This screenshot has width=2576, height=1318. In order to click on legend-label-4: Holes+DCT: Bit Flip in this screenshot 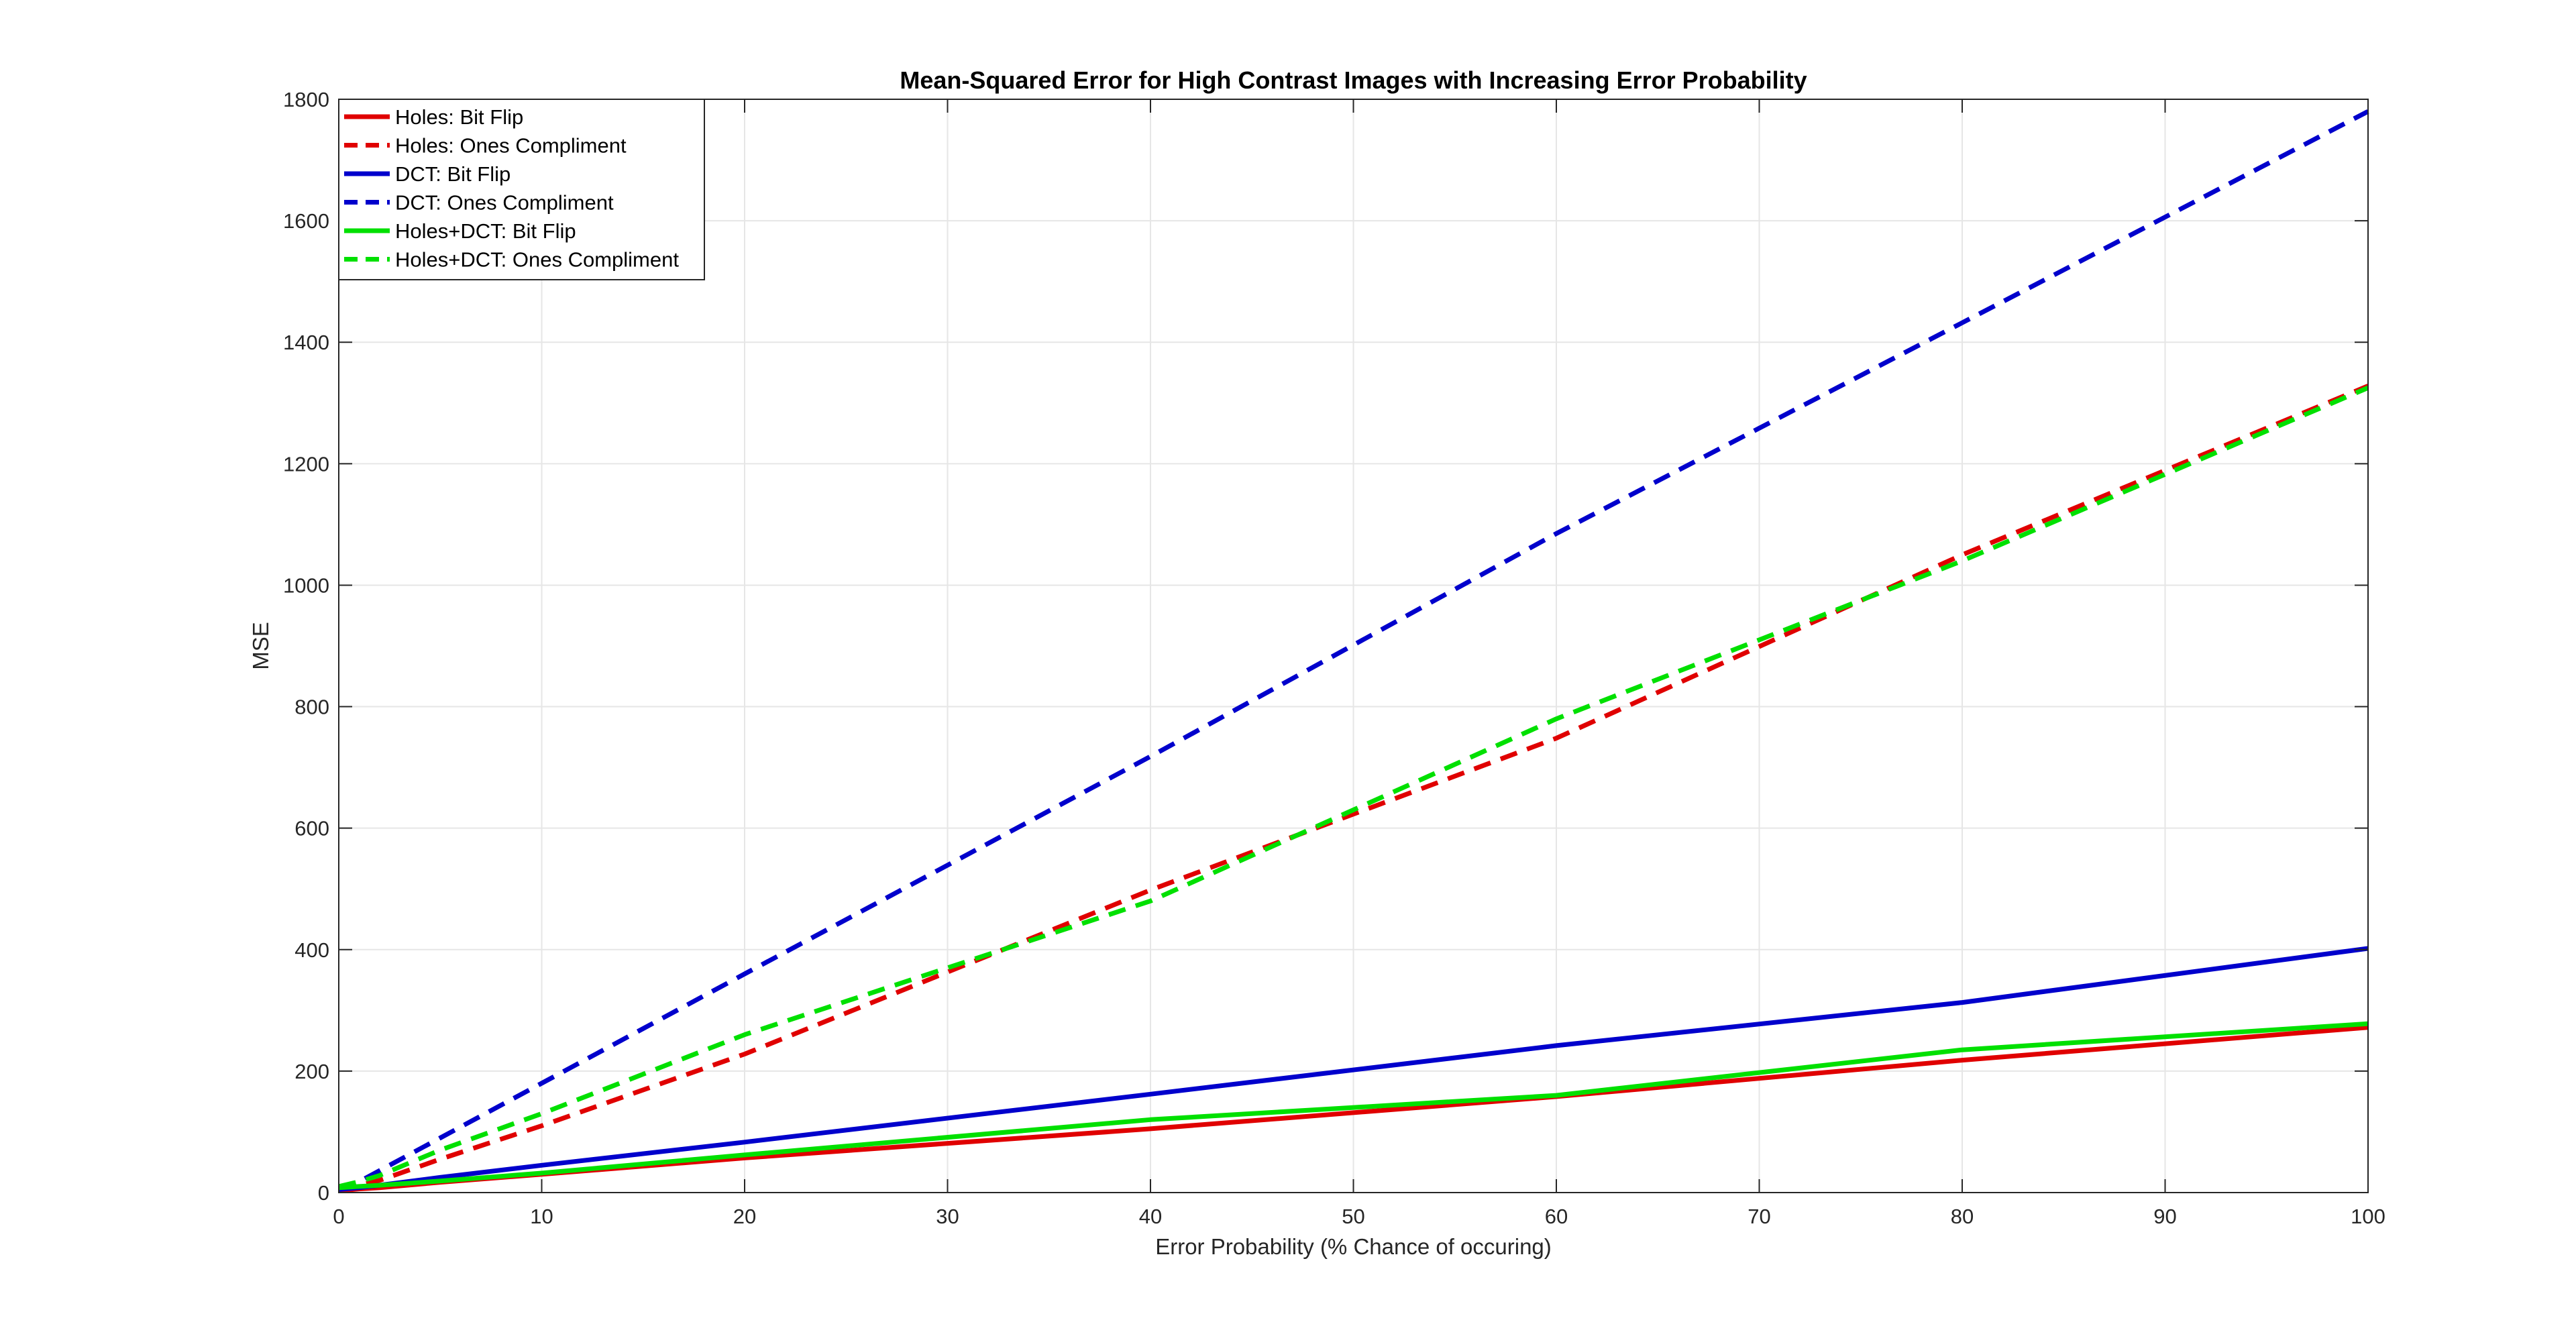, I will do `click(485, 231)`.